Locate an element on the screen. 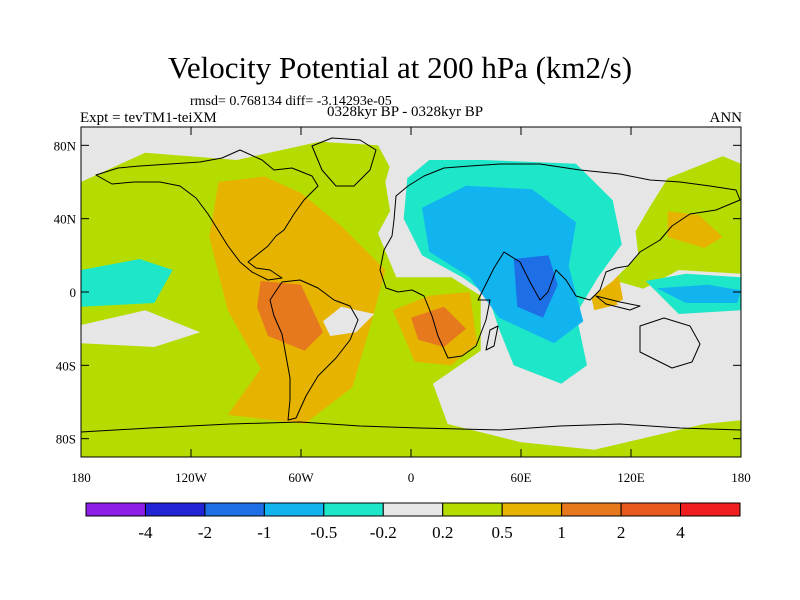 The height and width of the screenshot is (600, 800). colorbar-label-9: 4 is located at coordinates (680, 532).